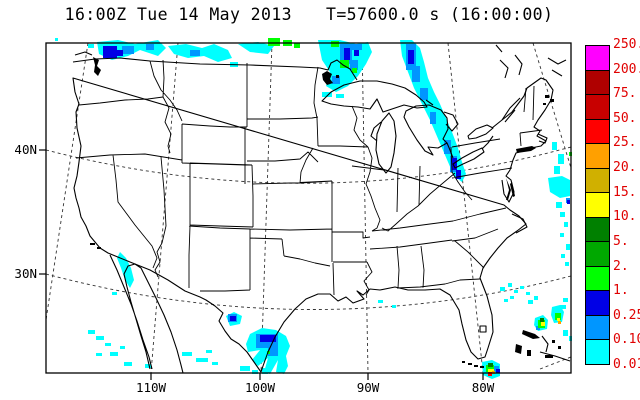 The image size is (640, 400). What do you see at coordinates (260, 387) in the screenshot?
I see `lon-label-100w: 100W` at bounding box center [260, 387].